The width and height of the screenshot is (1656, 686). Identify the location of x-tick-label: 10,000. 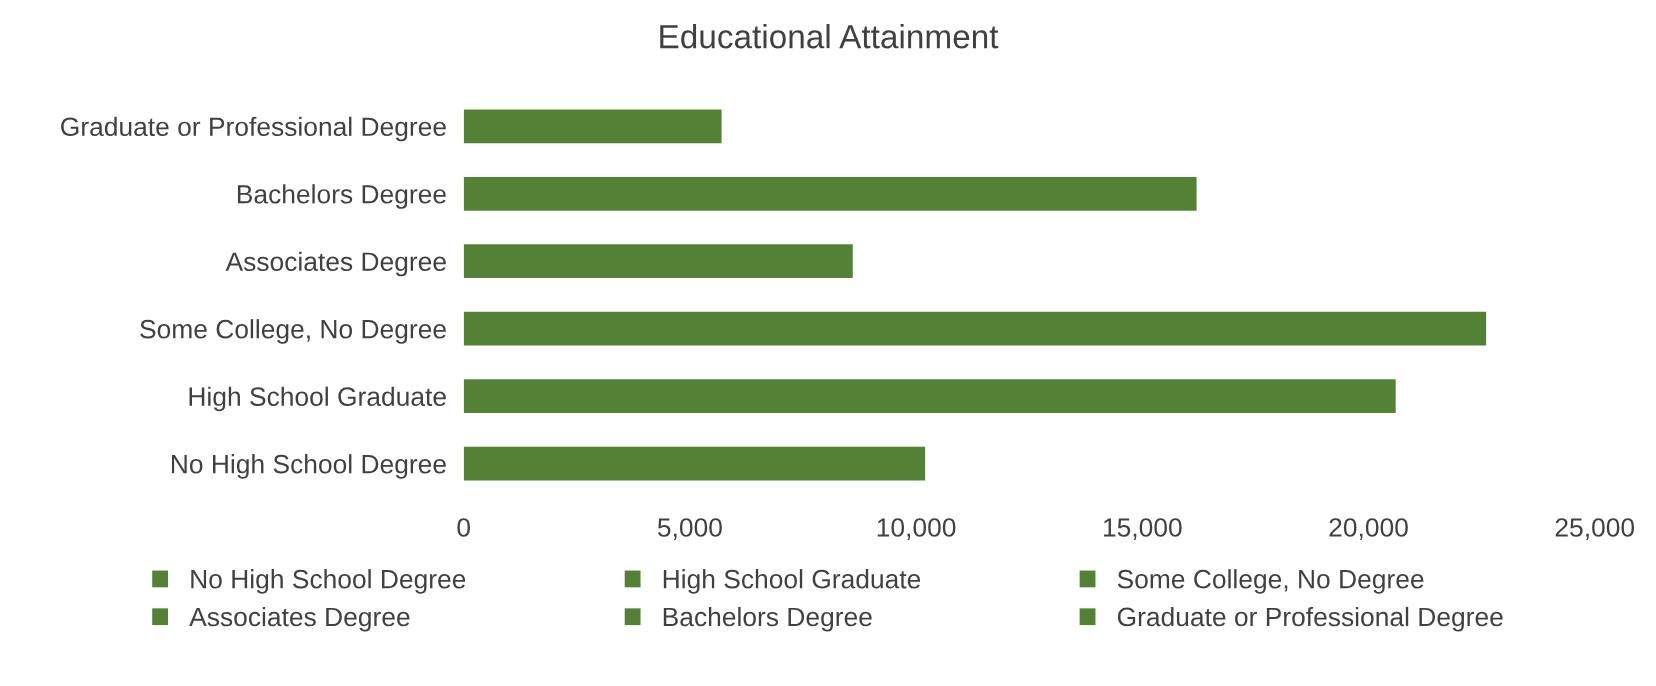
(916, 529).